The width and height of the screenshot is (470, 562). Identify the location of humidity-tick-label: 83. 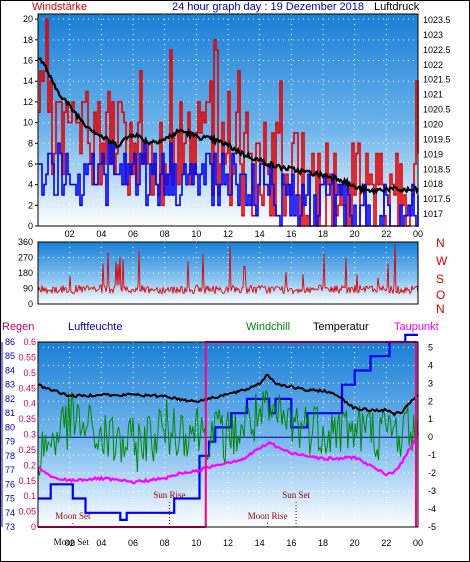
(10, 385).